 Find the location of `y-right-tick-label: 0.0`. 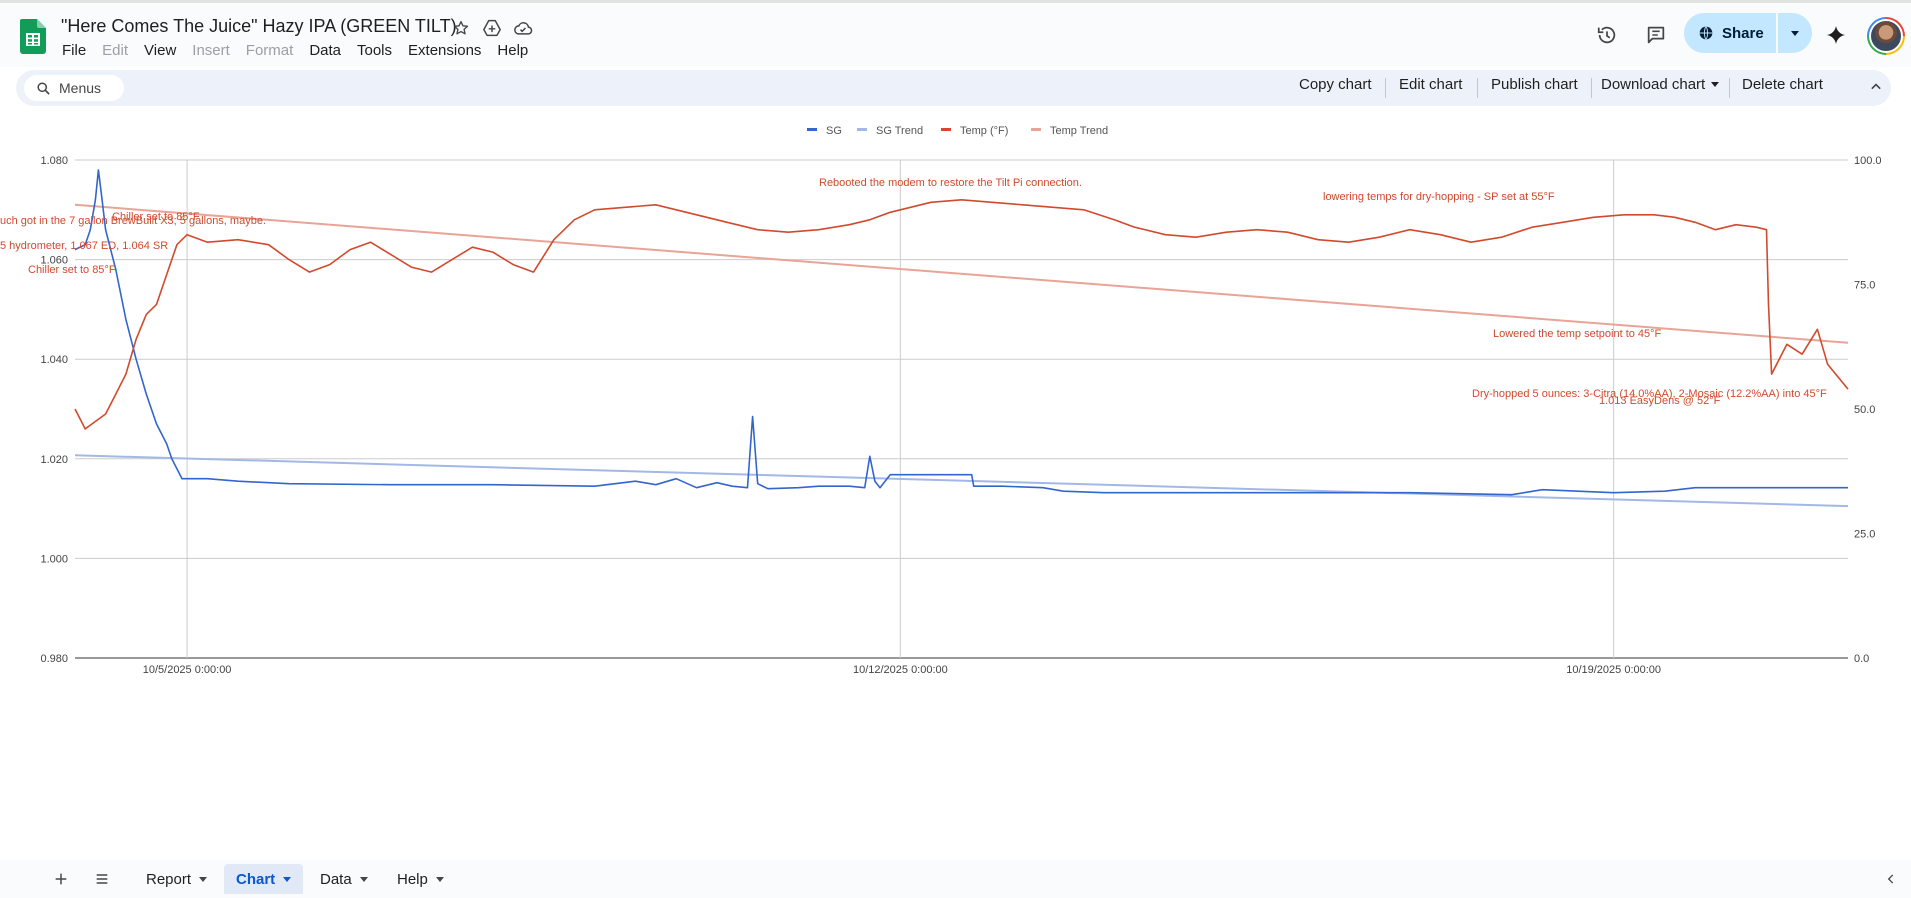

y-right-tick-label: 0.0 is located at coordinates (1861, 659).